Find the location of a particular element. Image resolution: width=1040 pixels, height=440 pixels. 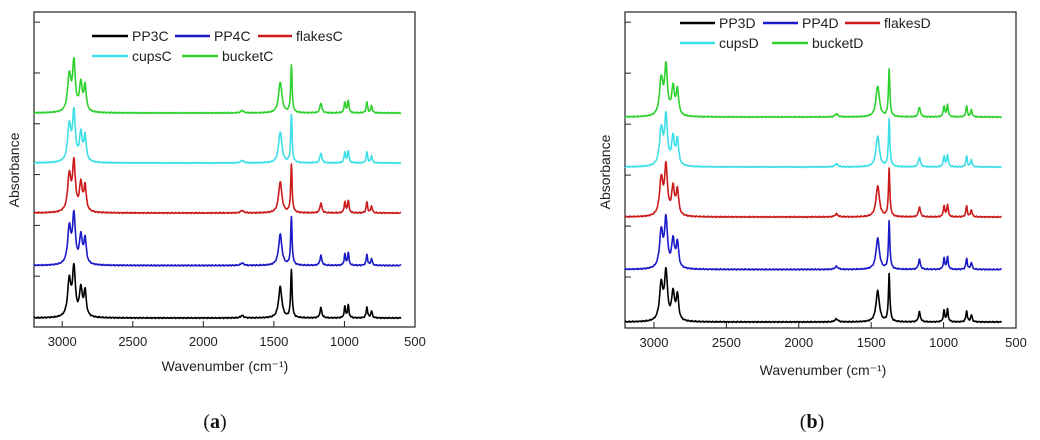

legend-label-pp3d: PP3D is located at coordinates (737, 23).